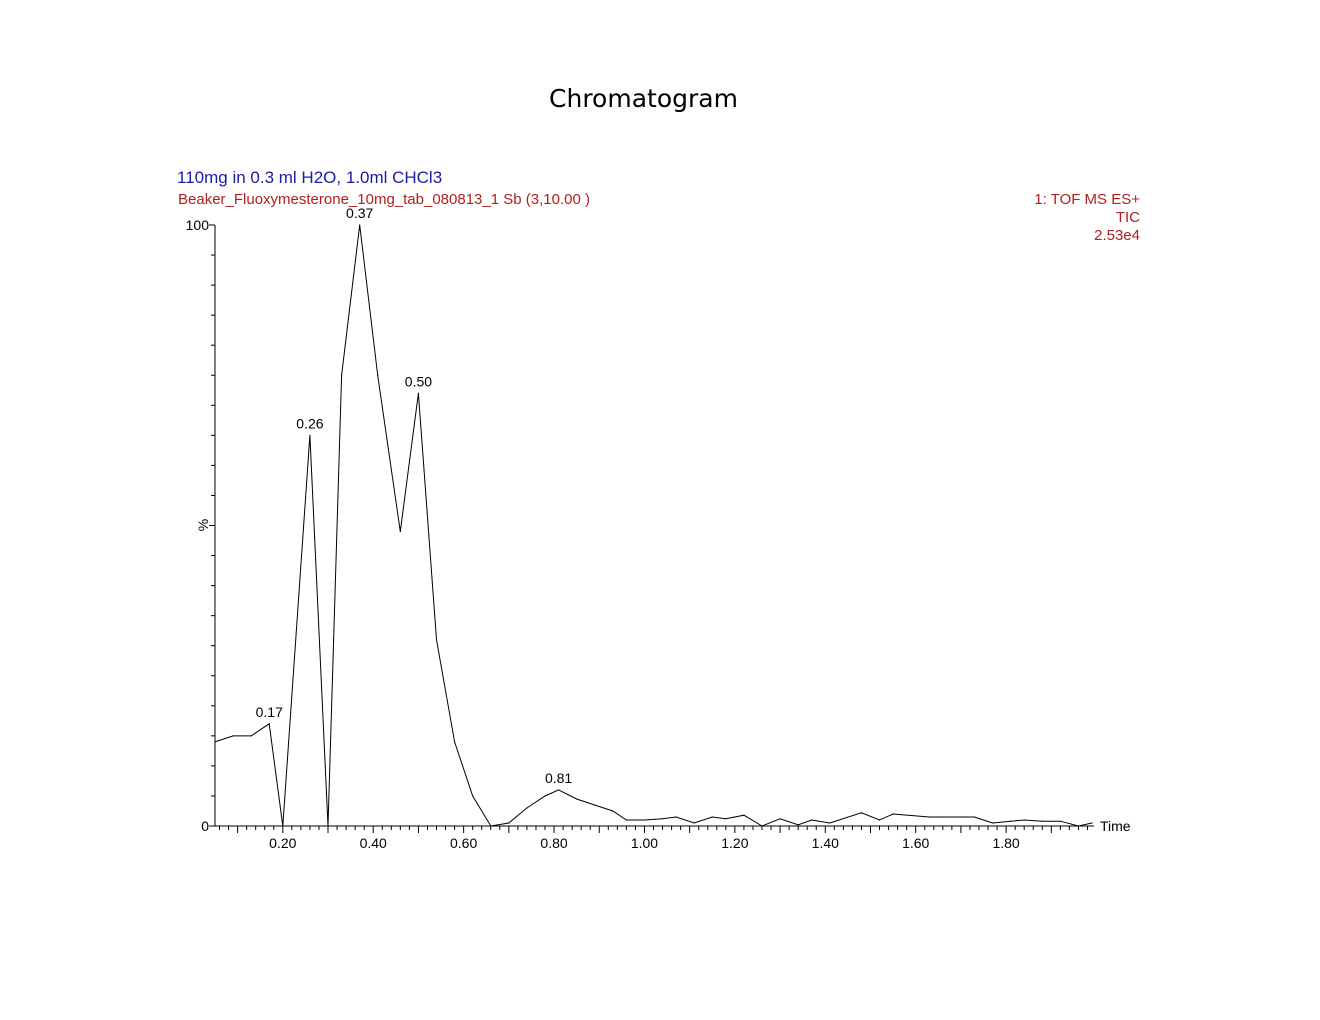 The image size is (1320, 1020). What do you see at coordinates (1005, 843) in the screenshot?
I see `x-tick-label: 1.80` at bounding box center [1005, 843].